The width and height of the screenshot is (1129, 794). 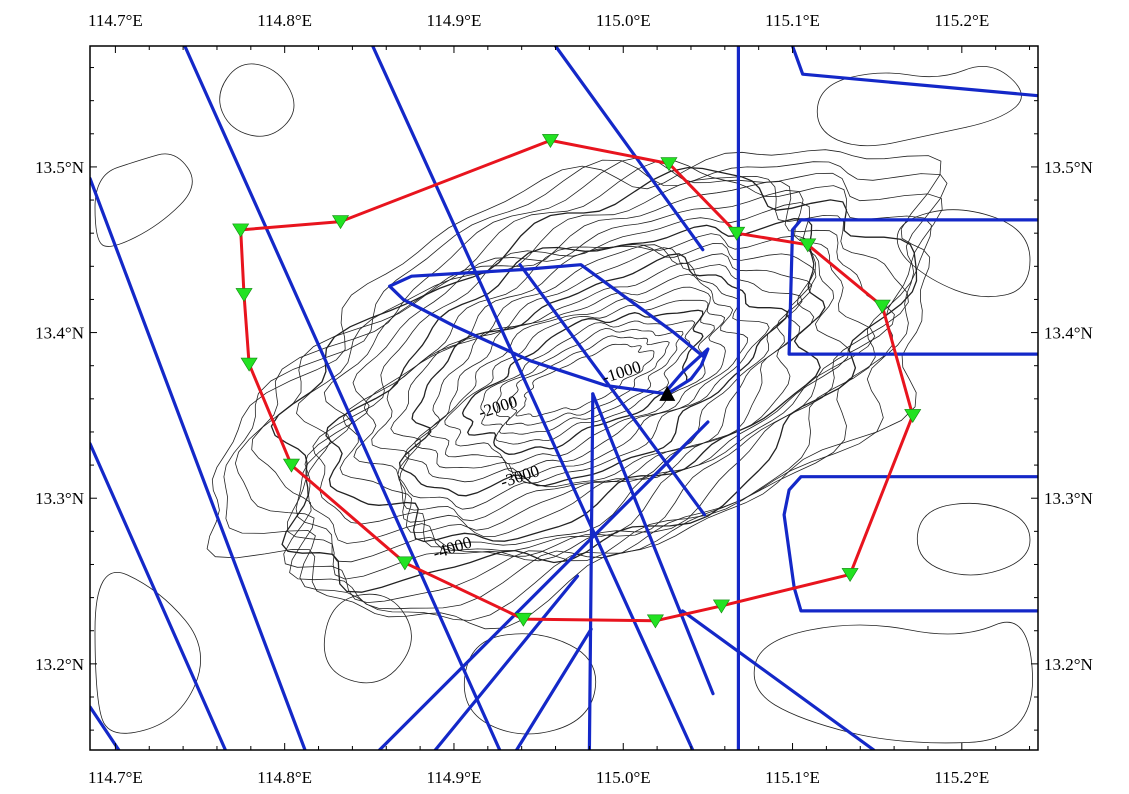 What do you see at coordinates (623, 777) in the screenshot?
I see `lon-tick-label-bottom: 115.0°E` at bounding box center [623, 777].